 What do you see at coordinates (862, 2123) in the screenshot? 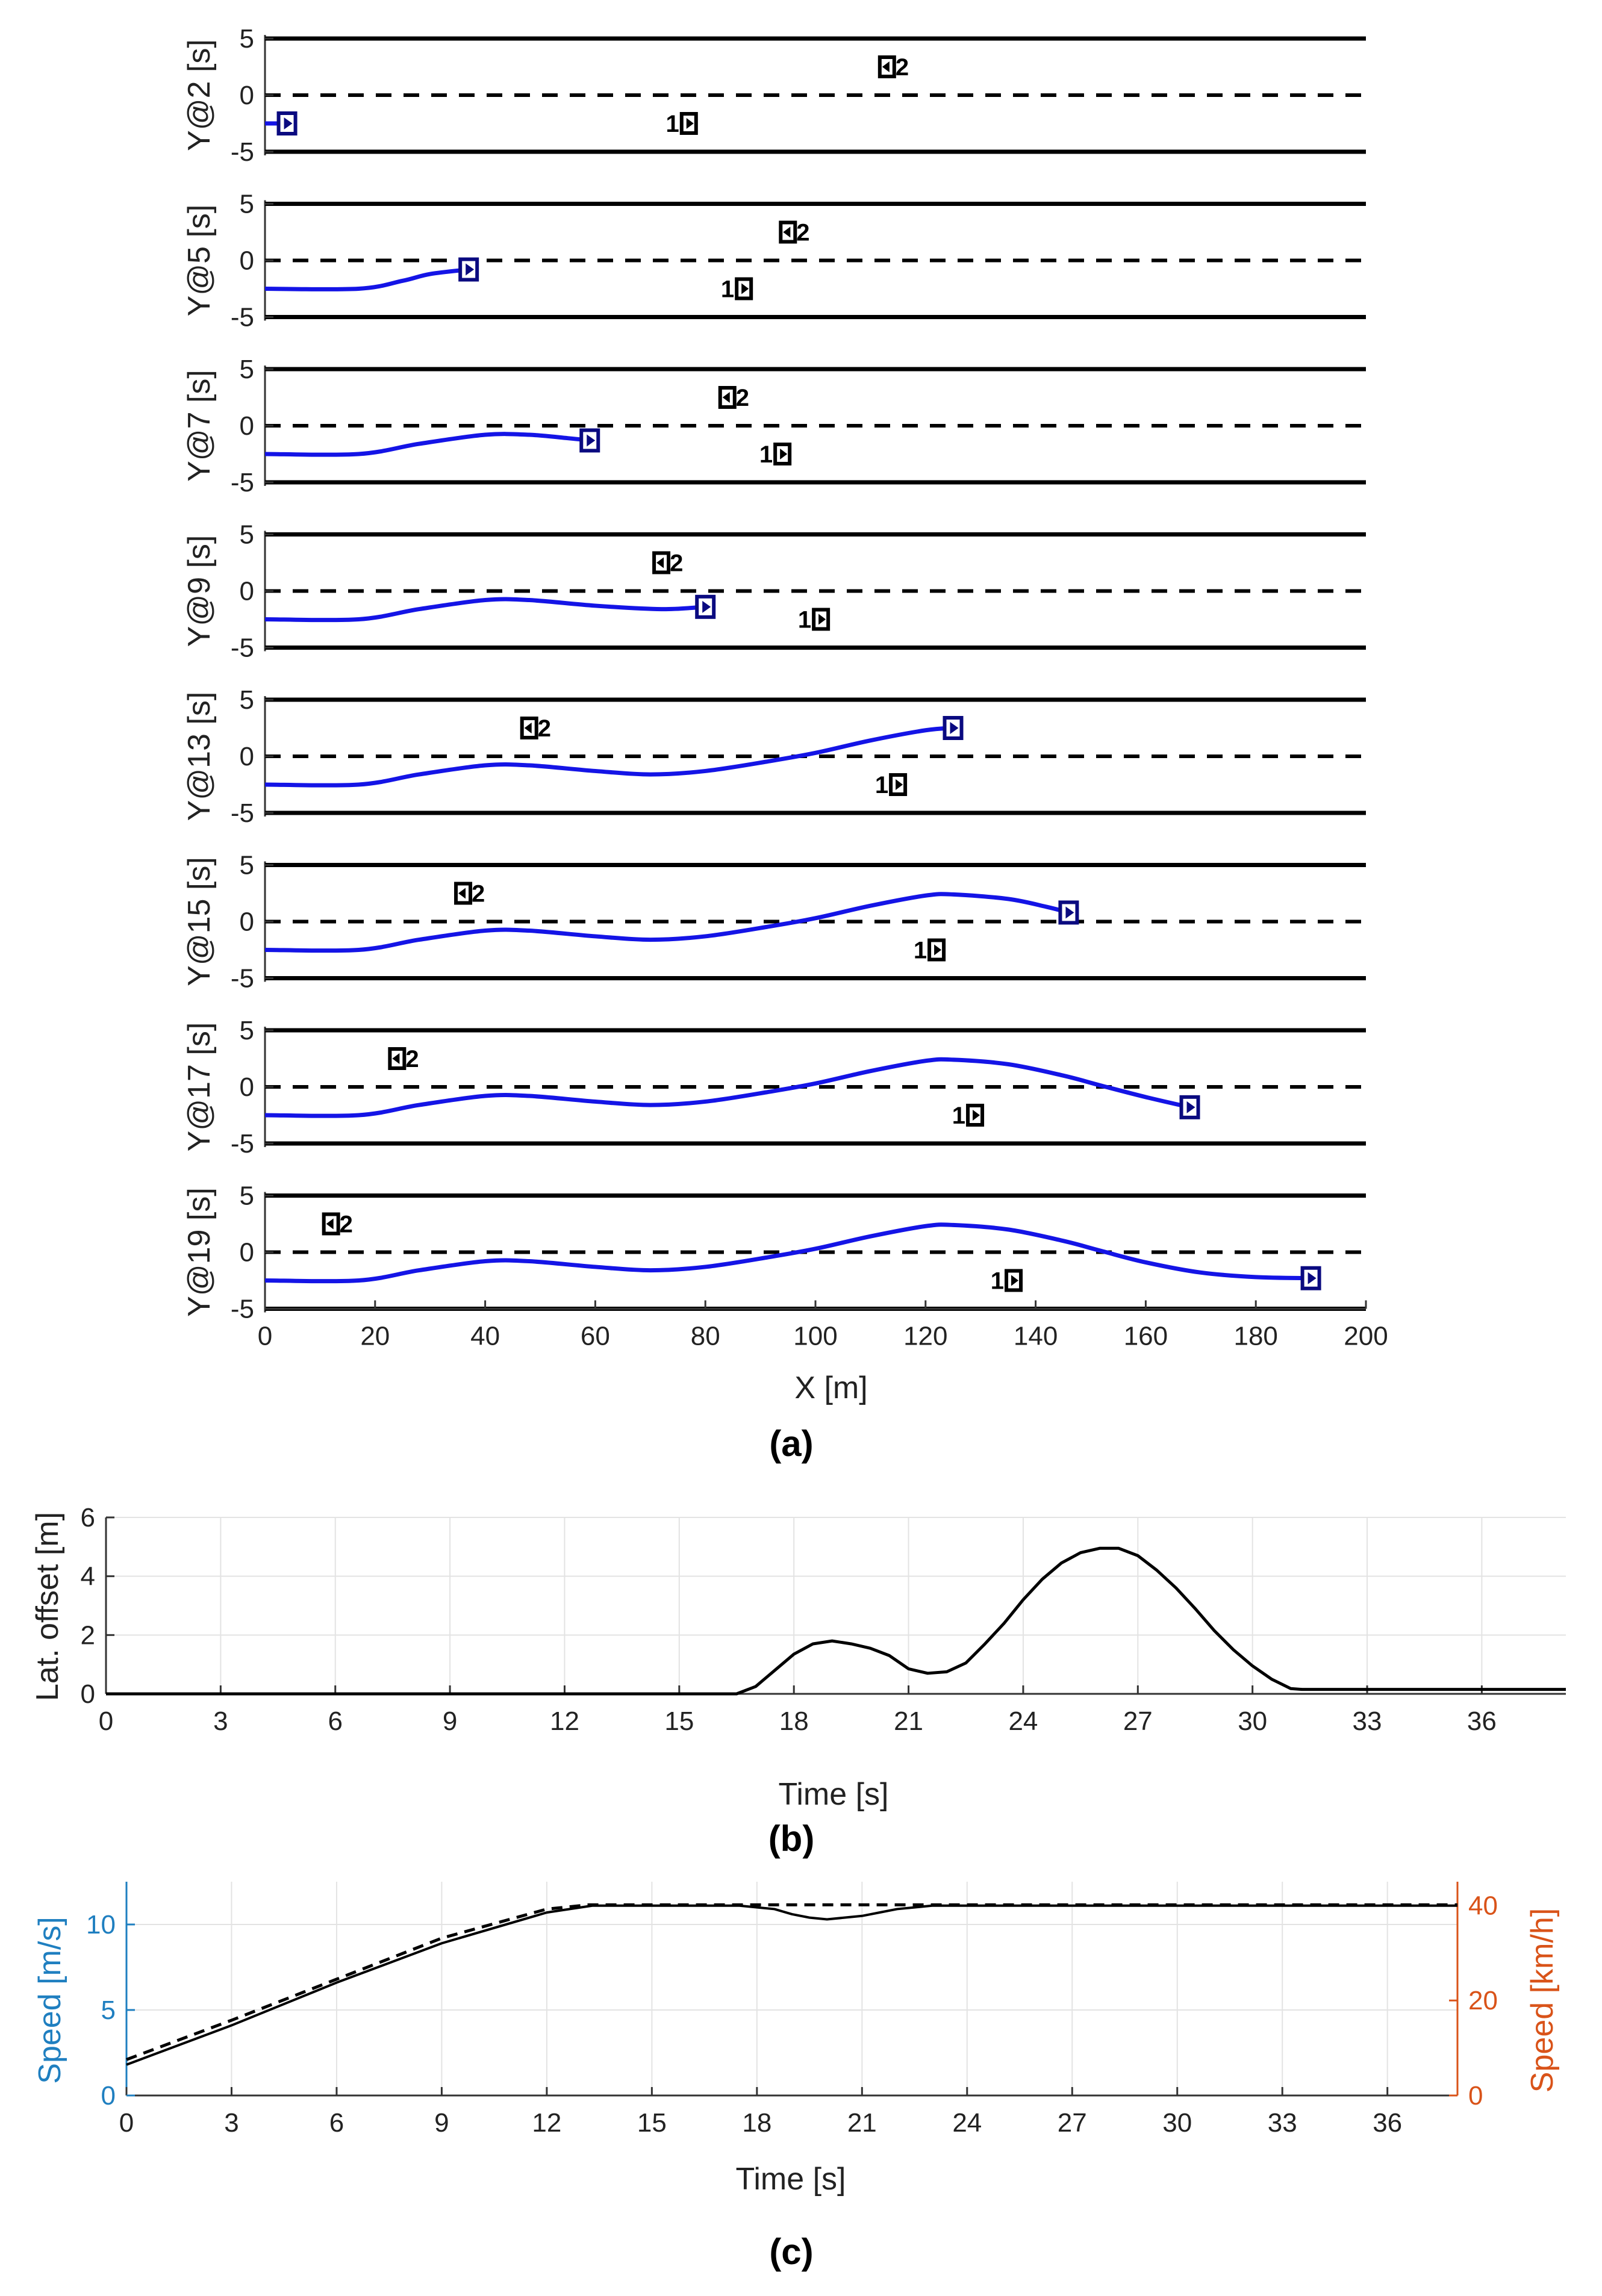
I see `x-tick-label: 21` at bounding box center [862, 2123].